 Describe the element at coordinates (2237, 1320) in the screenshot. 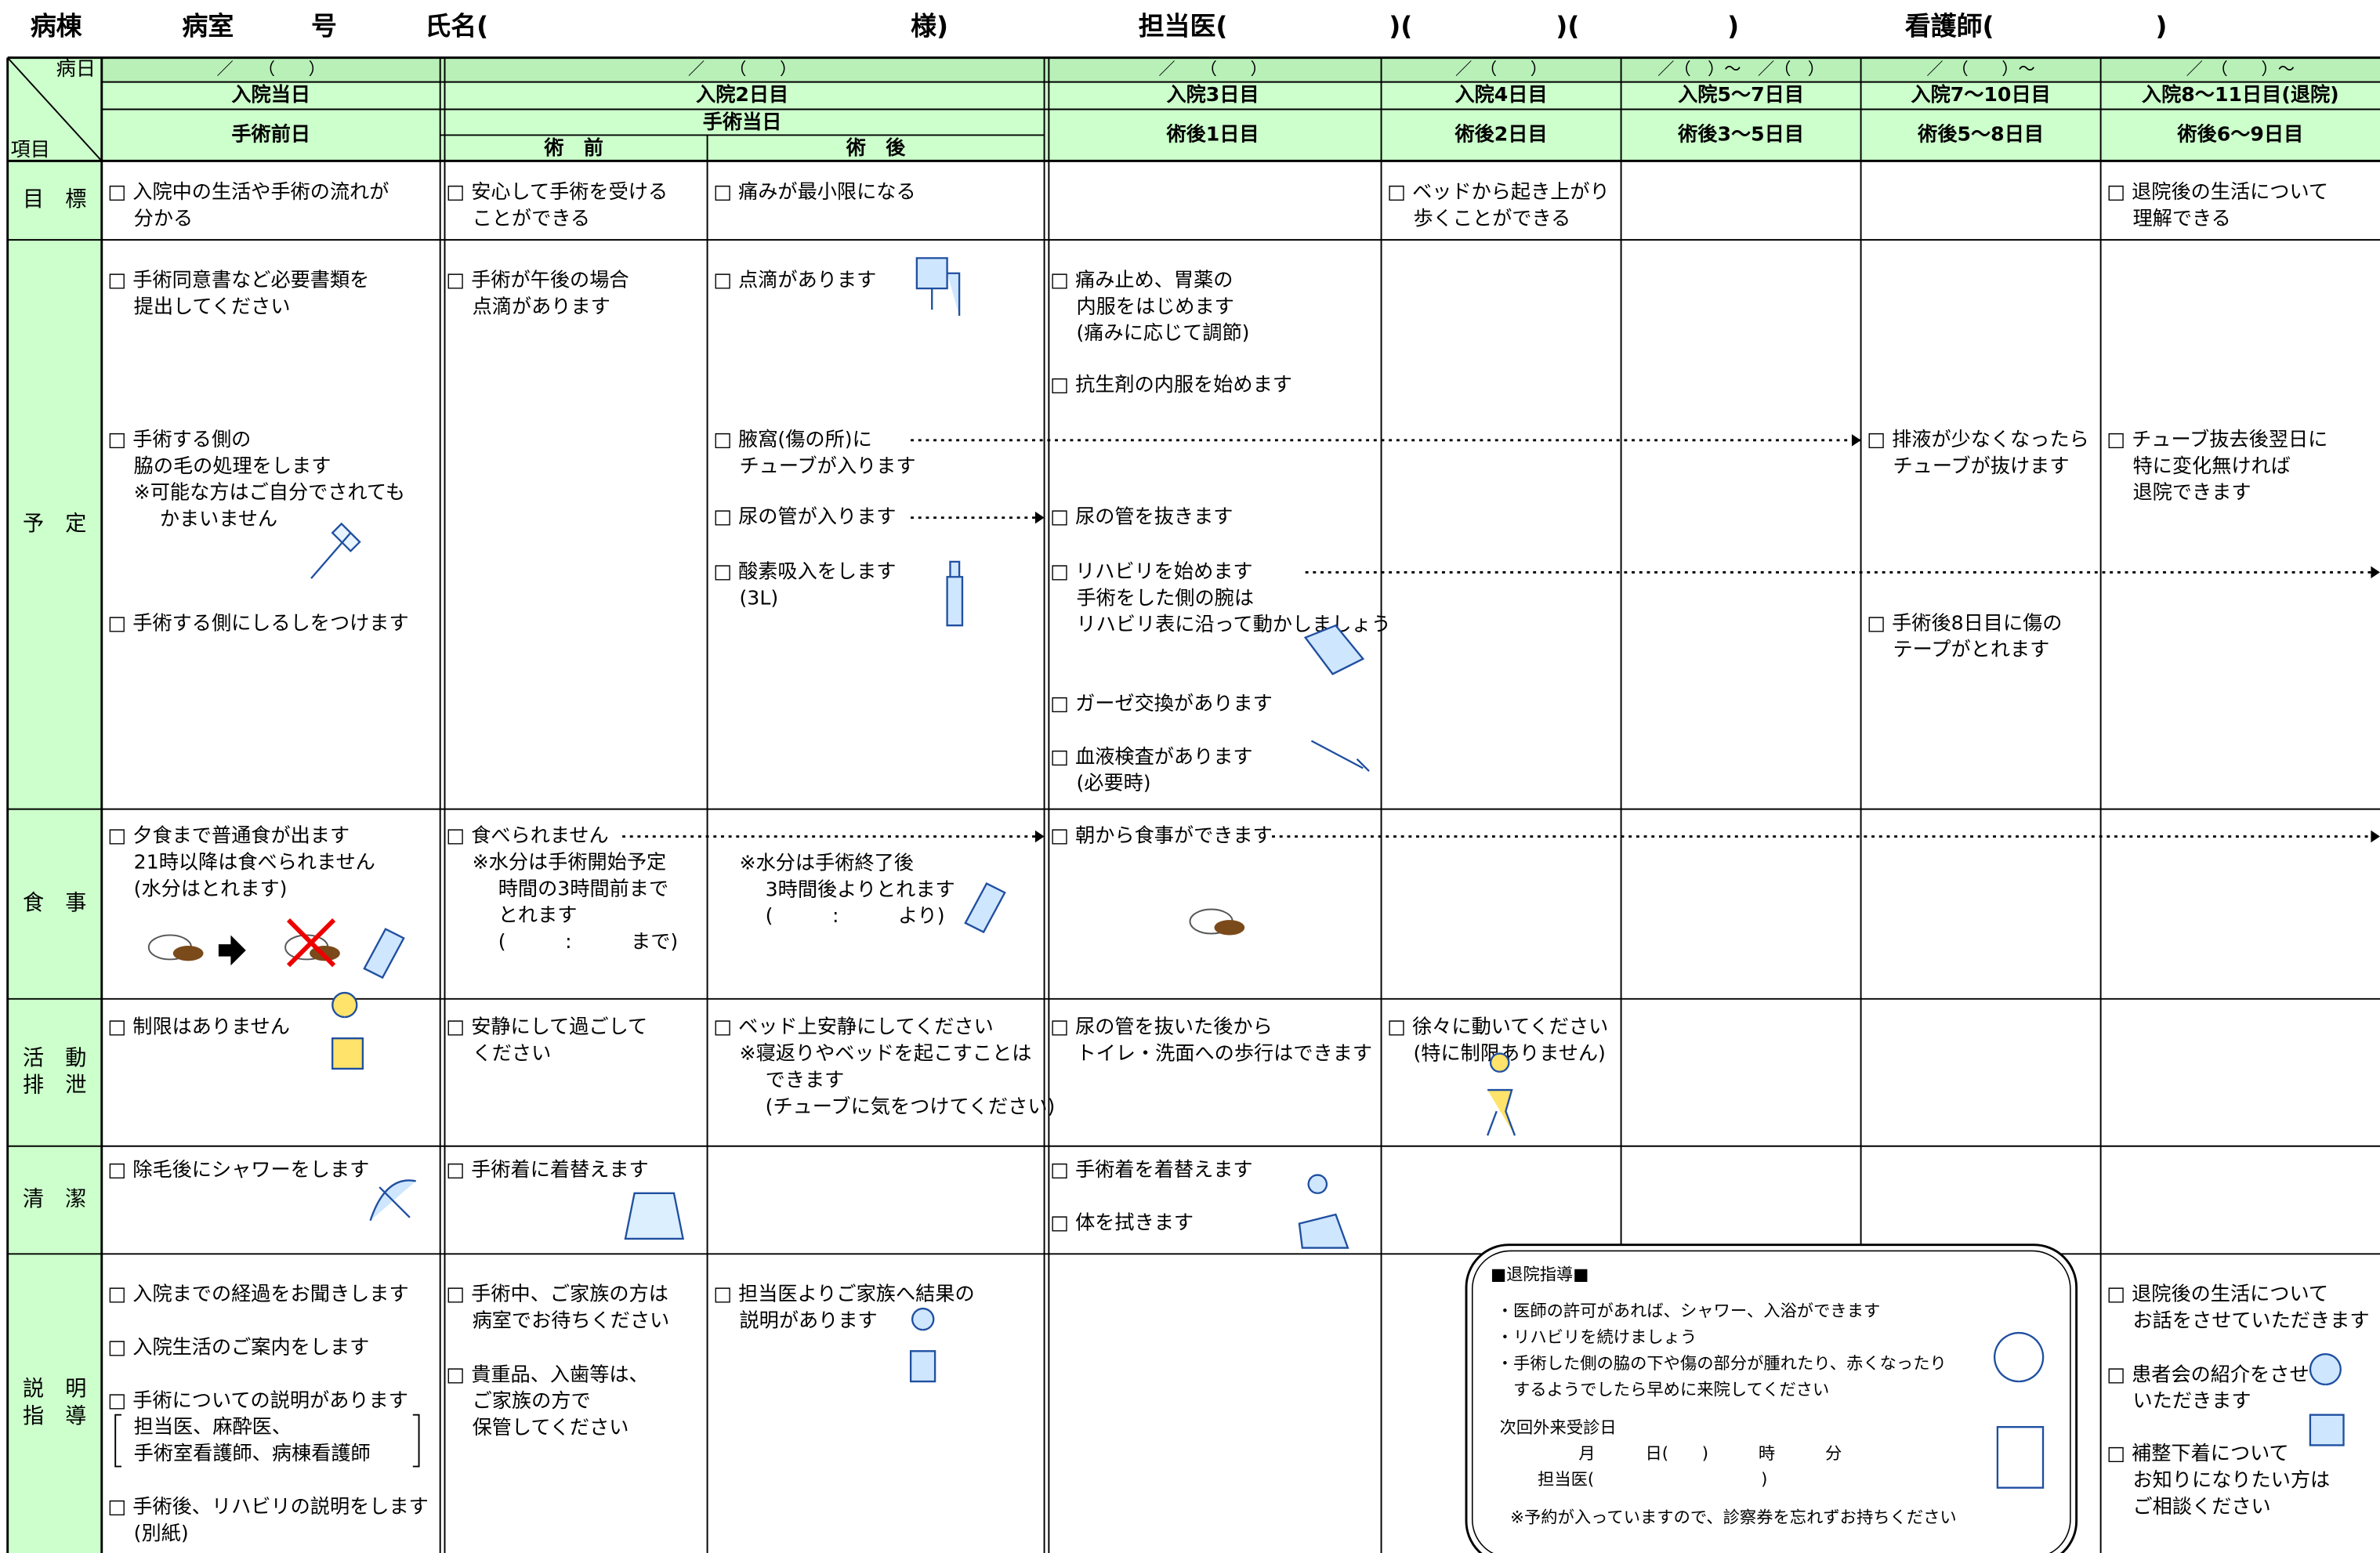

I see `cell-text: お話をさせていただきます` at that location.